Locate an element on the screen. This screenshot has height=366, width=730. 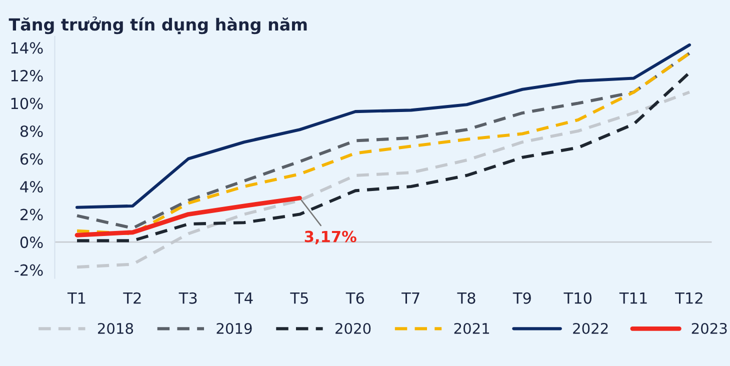
x-tick-label: T6 is located at coordinates (355, 298).